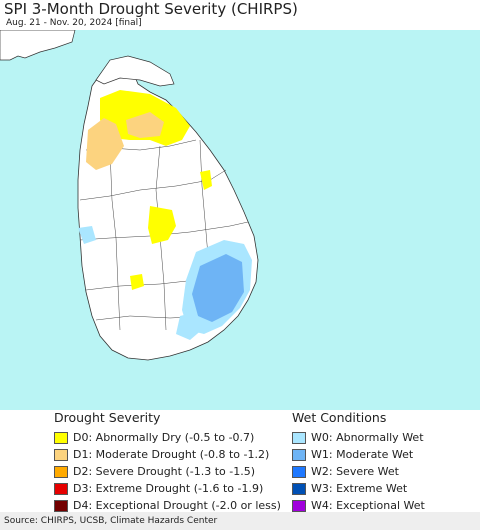  I want to click on legend-item-w4: W4: Exceptional Wet, so click(358, 505).